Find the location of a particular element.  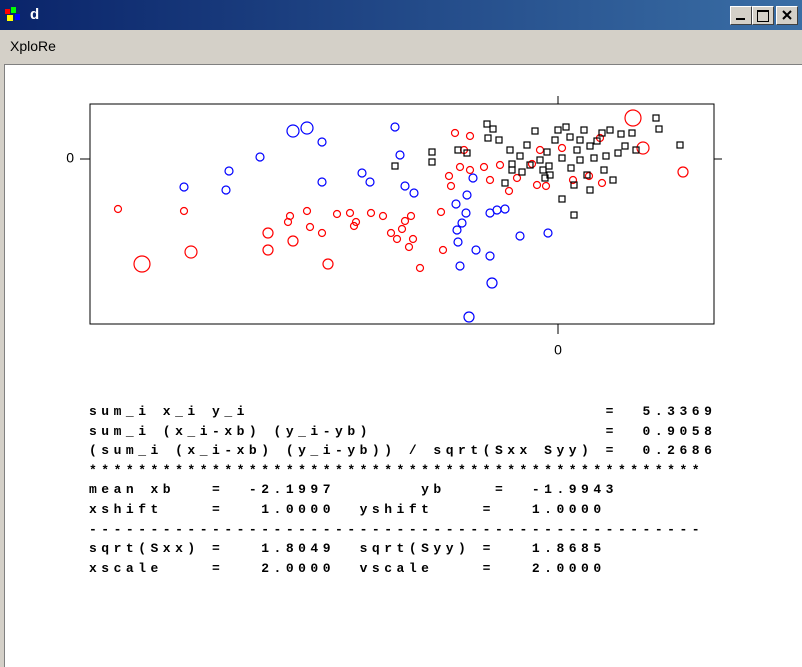

y-tick-label: 0 is located at coordinates (70, 158).